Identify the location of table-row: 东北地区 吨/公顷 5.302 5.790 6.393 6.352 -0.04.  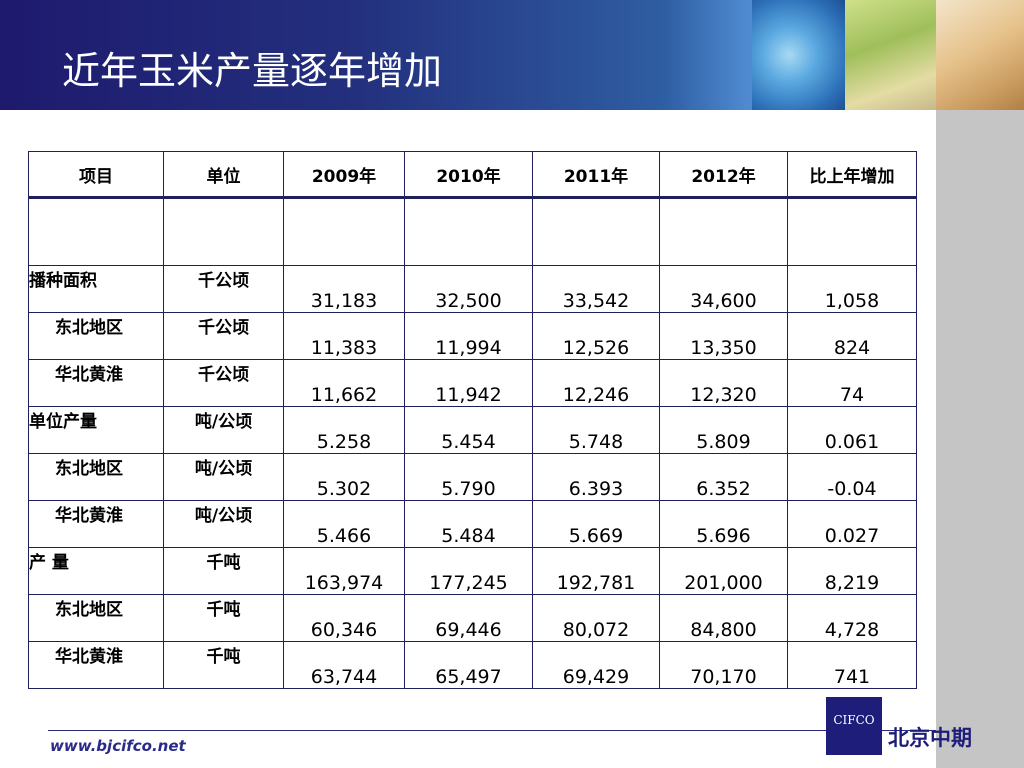
(473, 477).